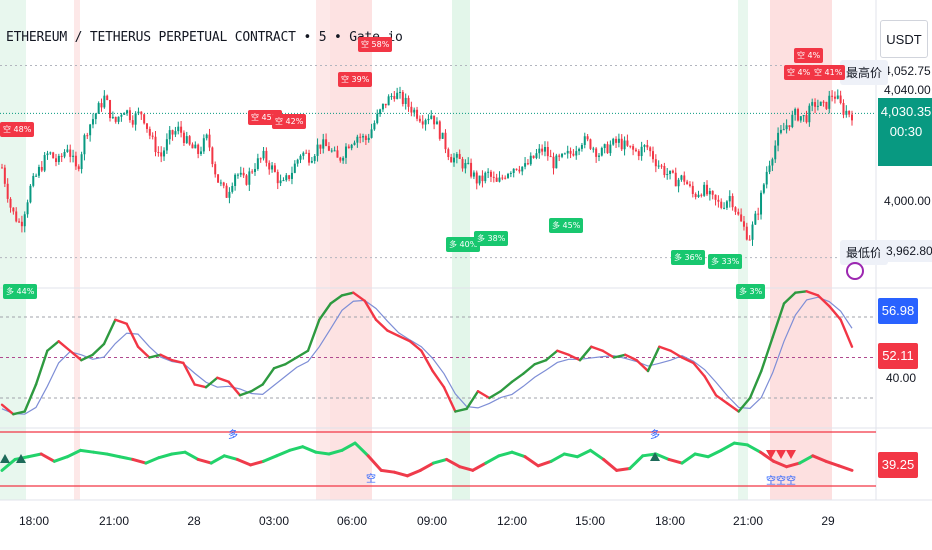 The width and height of the screenshot is (932, 550). Describe the element at coordinates (491, 238) in the screenshot. I see `long-signal: 多 38%` at that location.